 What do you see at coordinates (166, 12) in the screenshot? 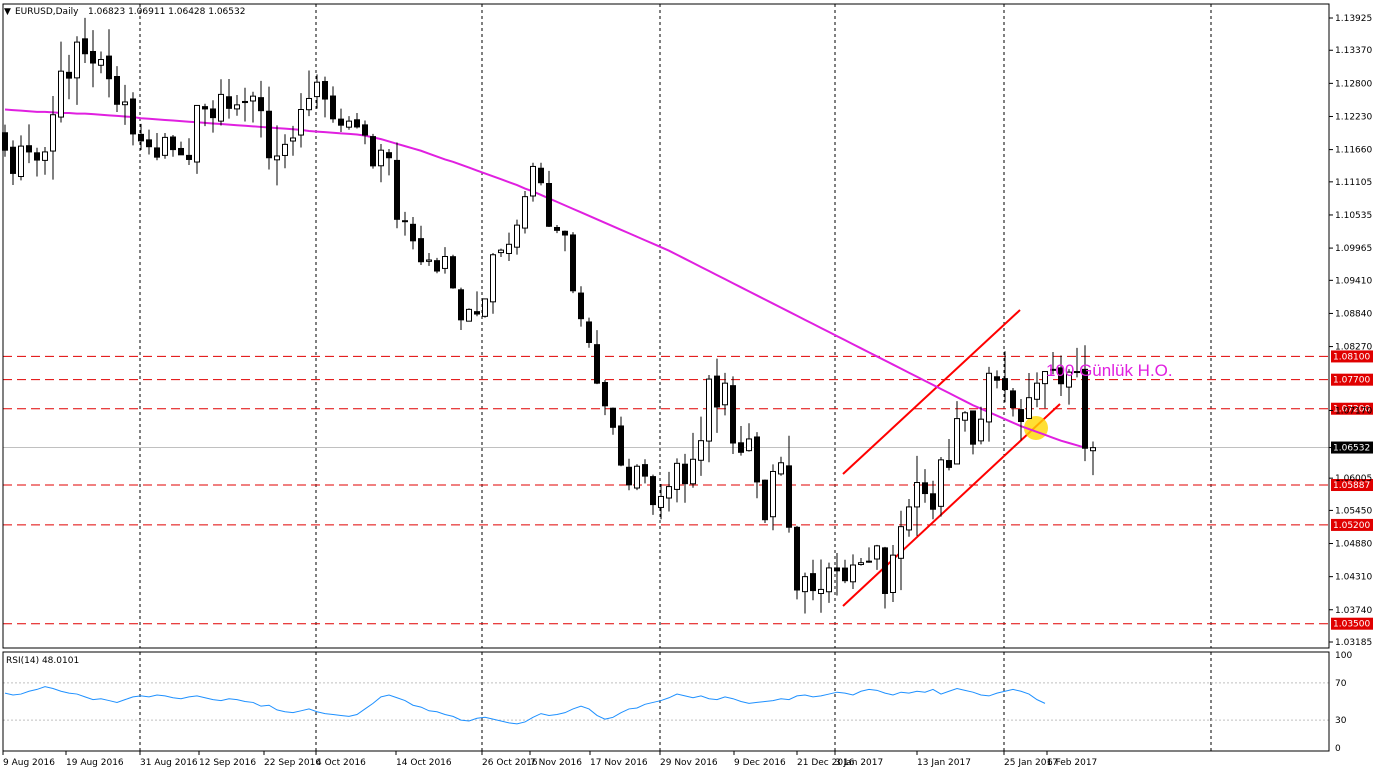
I see `ohlc-label: 1.06823 1.06911 1.06428 1.06532` at bounding box center [166, 12].